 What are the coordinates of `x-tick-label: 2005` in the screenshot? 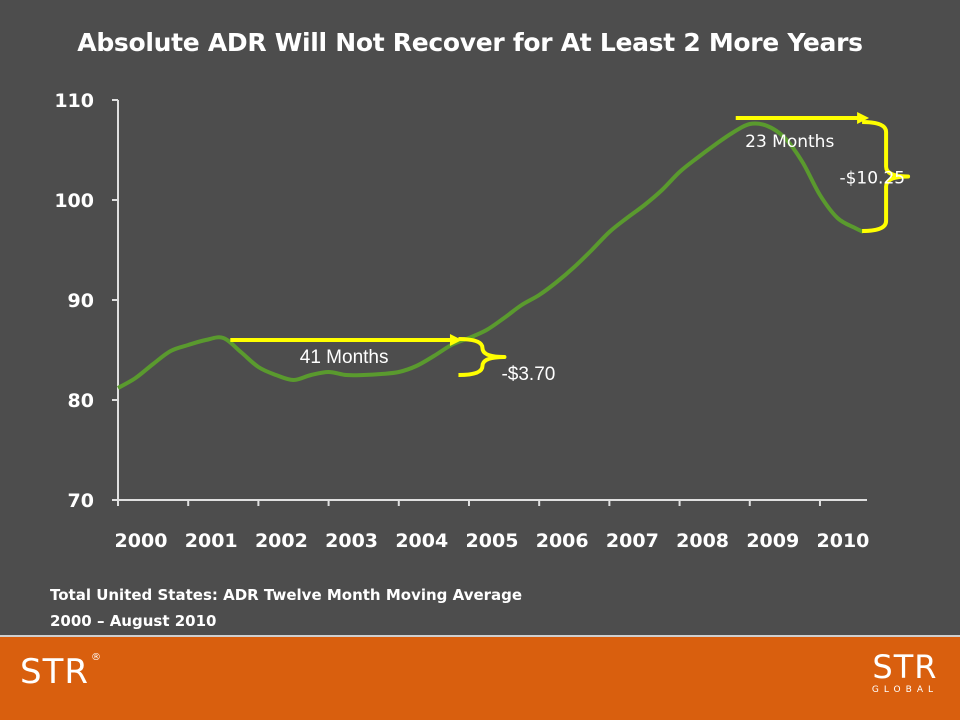 It's located at (492, 541).